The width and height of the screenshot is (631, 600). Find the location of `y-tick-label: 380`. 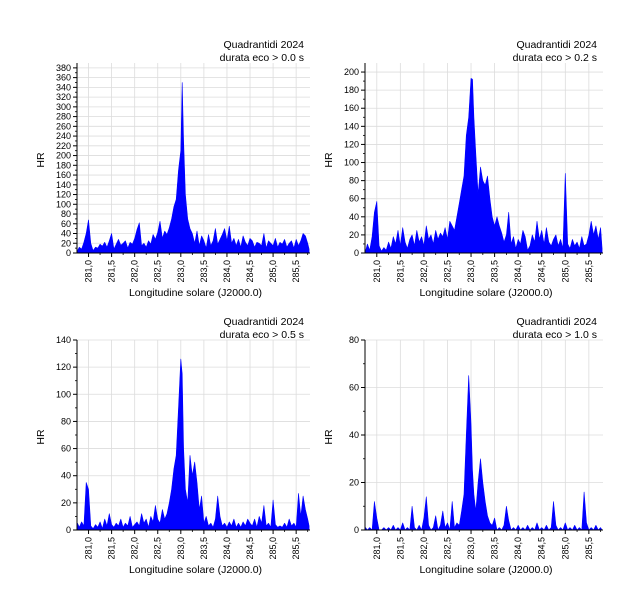

y-tick-label: 380 is located at coordinates (63, 68).